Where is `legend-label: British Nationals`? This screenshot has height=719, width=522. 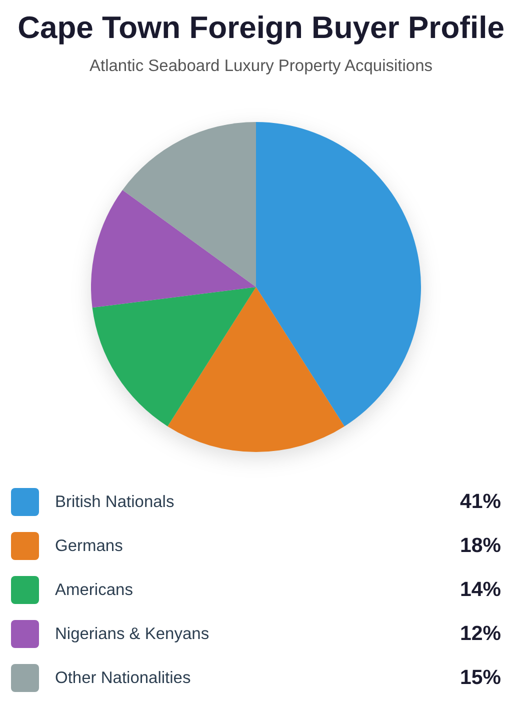
legend-label: British Nationals is located at coordinates (115, 502).